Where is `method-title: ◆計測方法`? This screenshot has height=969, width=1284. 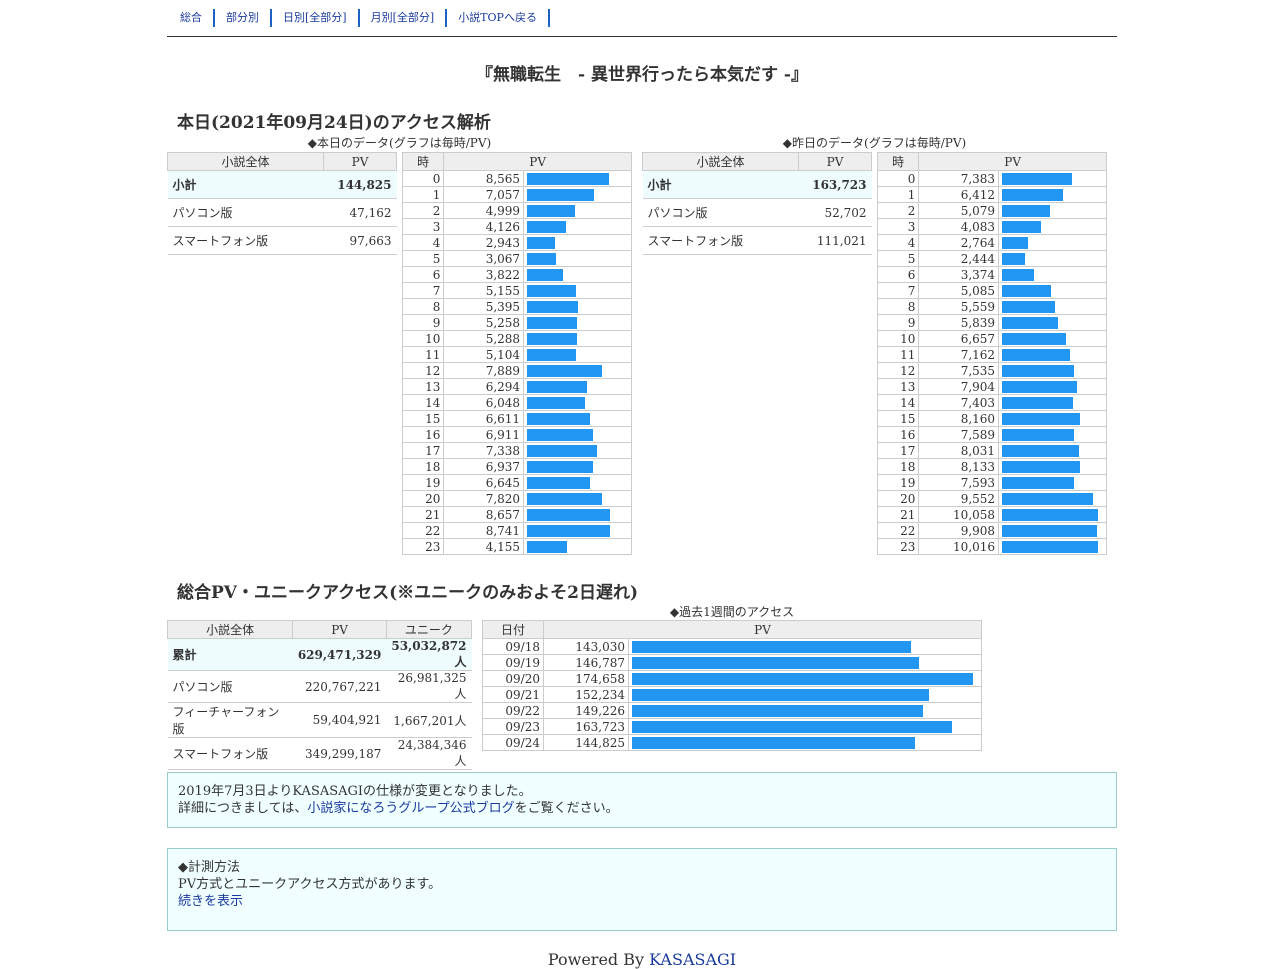 method-title: ◆計測方法 is located at coordinates (209, 867).